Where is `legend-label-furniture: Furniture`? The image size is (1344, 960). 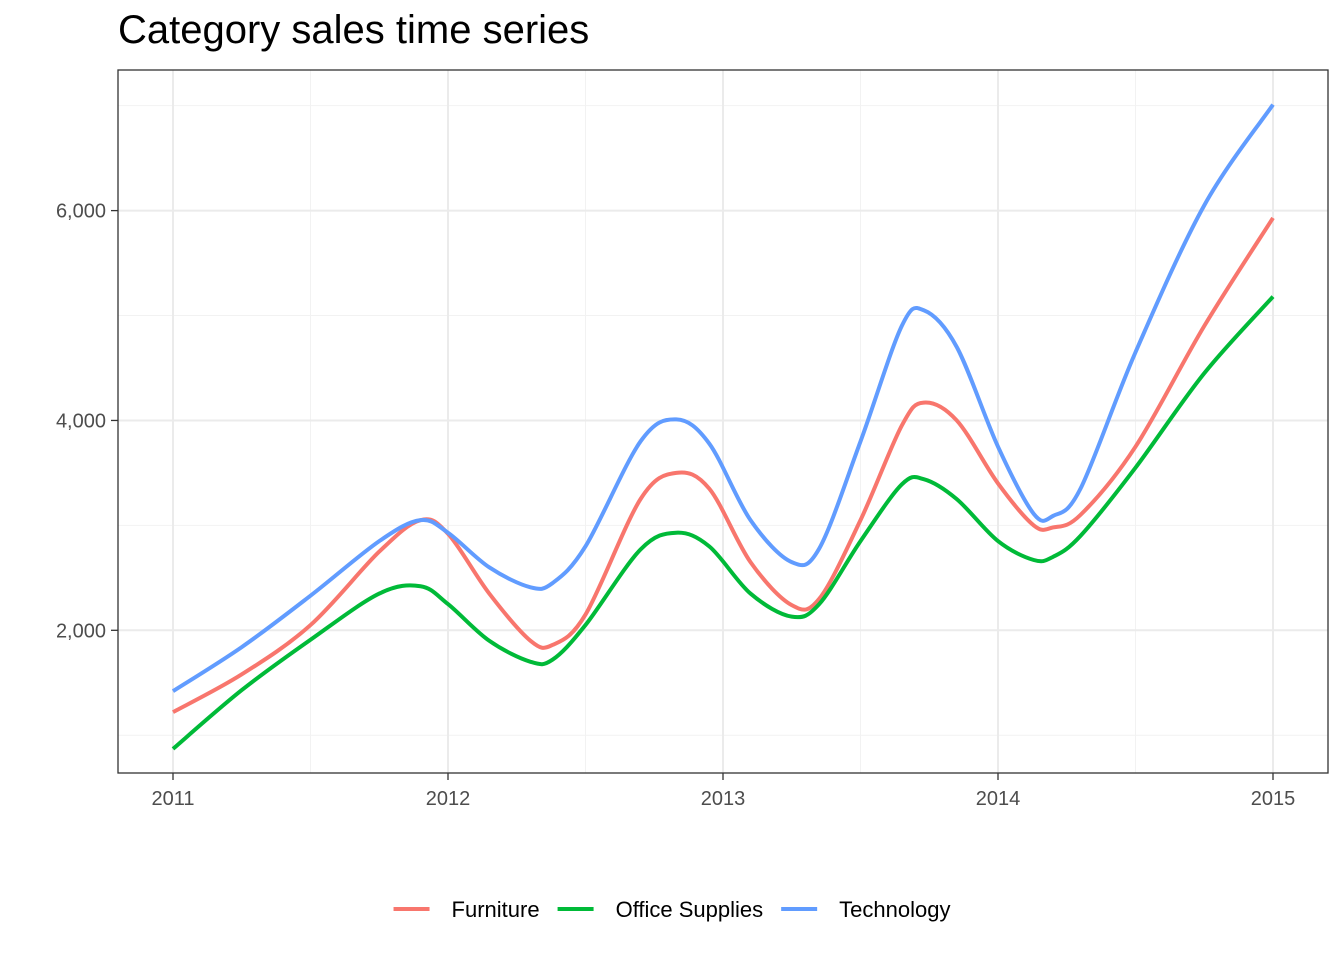 legend-label-furniture: Furniture is located at coordinates (496, 909).